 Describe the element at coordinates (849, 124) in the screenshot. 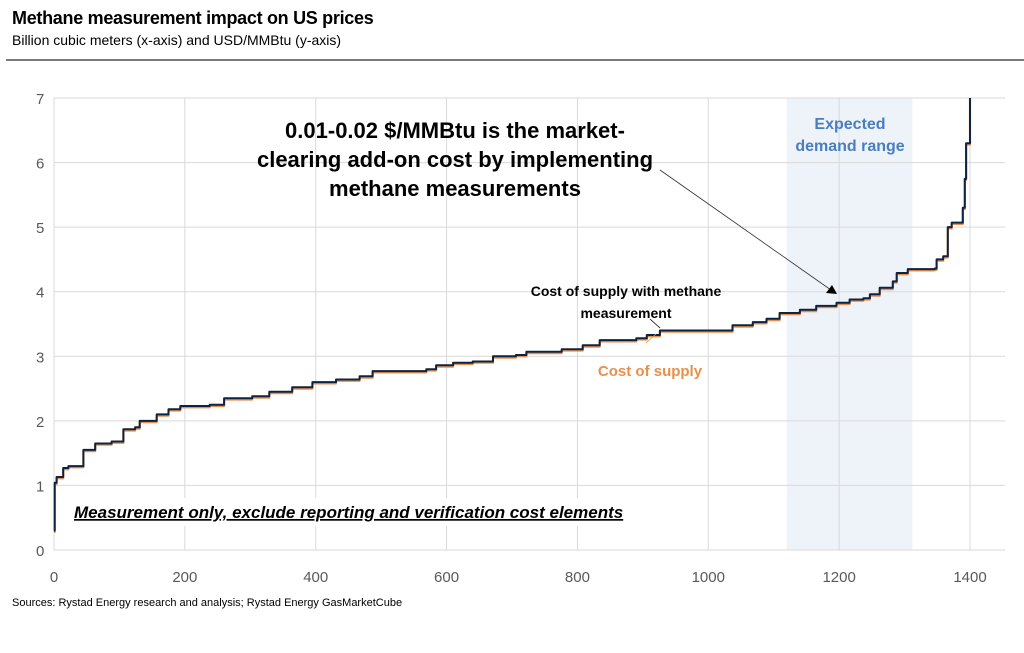

I see `demand-range-label-1: Expected` at that location.